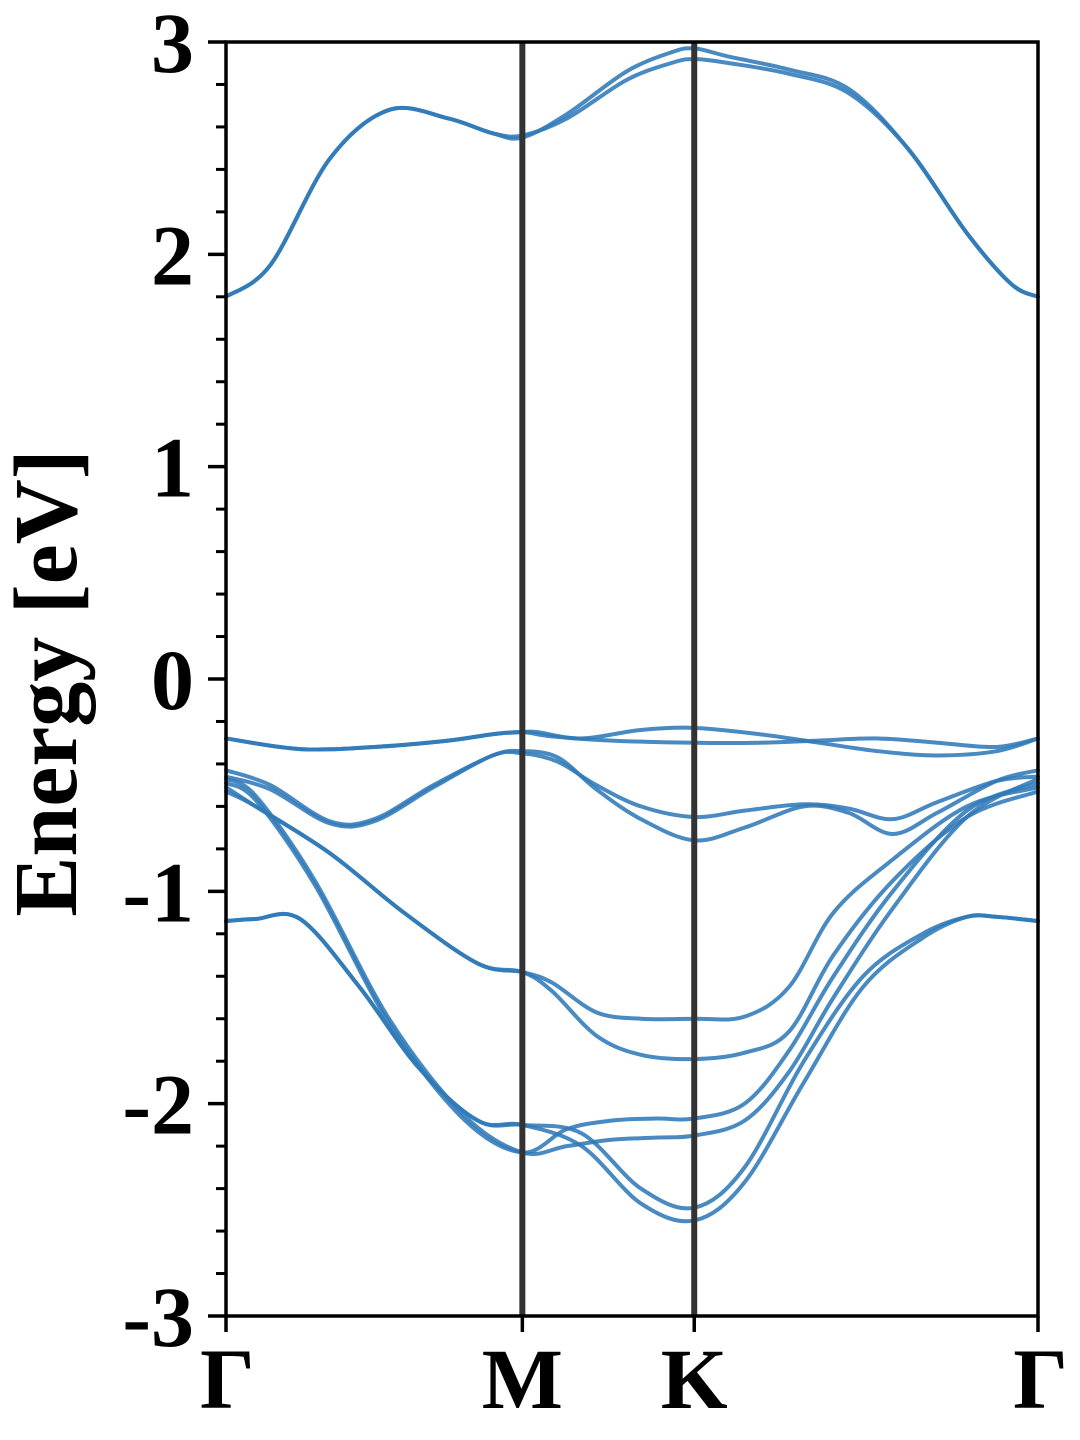 The height and width of the screenshot is (1440, 1080). What do you see at coordinates (158, 892) in the screenshot?
I see `y-tick-label: -1` at bounding box center [158, 892].